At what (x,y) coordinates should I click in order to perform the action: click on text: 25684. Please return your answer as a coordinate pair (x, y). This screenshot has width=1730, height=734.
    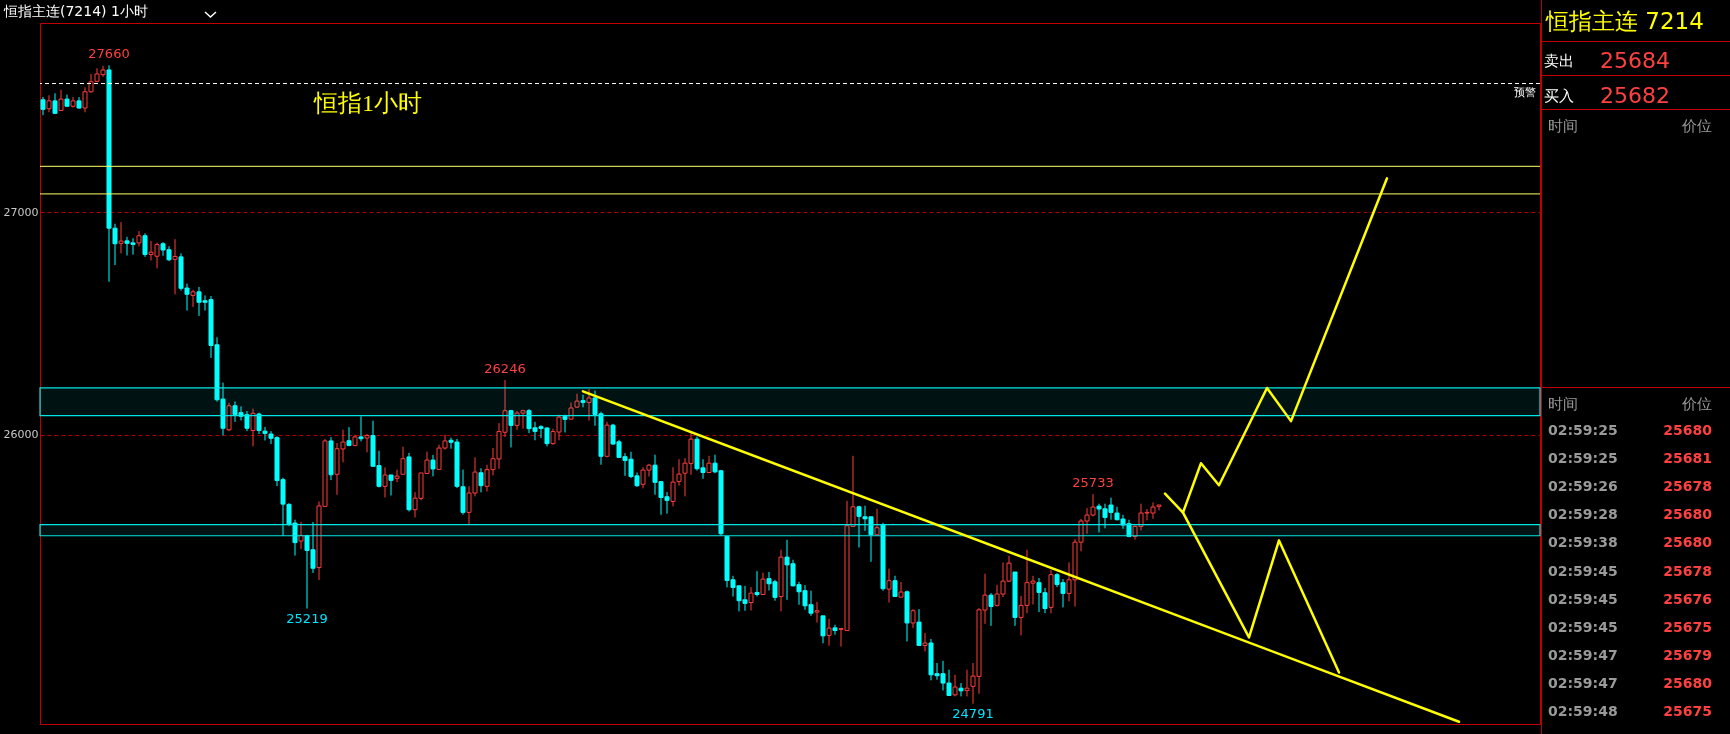
    Looking at the image, I should click on (1635, 60).